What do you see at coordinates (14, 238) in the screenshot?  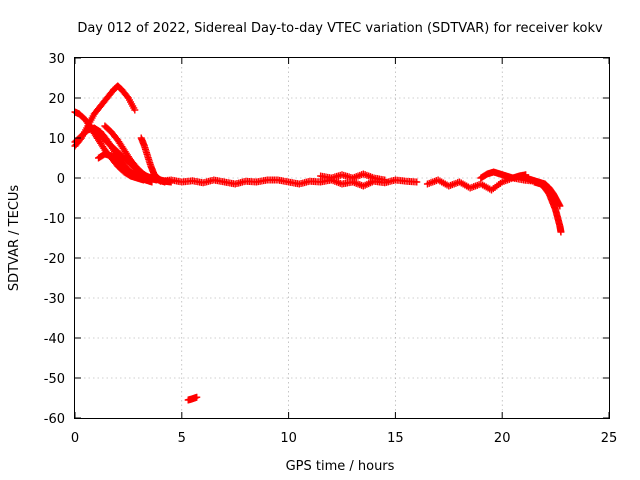 I see `y-axis-label: SDTVAR / TECUs` at bounding box center [14, 238].